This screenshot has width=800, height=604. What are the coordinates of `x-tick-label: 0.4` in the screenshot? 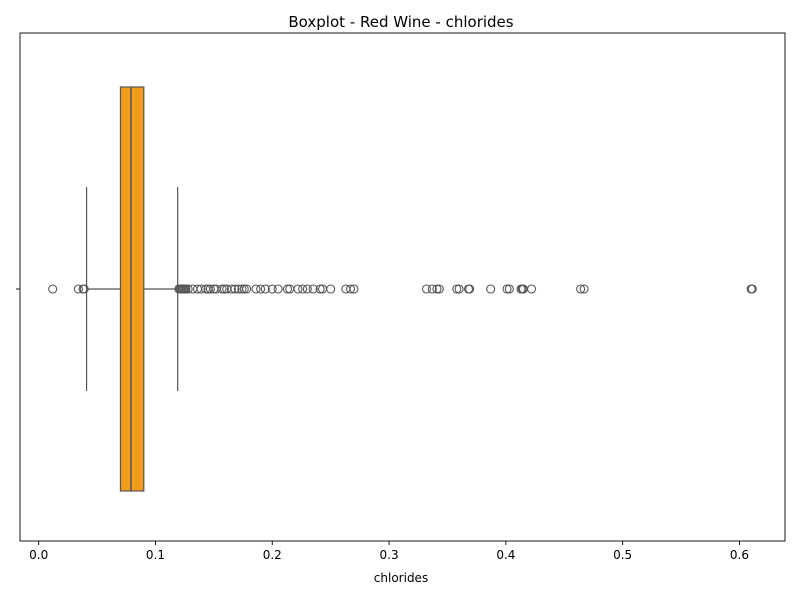 It's located at (505, 555).